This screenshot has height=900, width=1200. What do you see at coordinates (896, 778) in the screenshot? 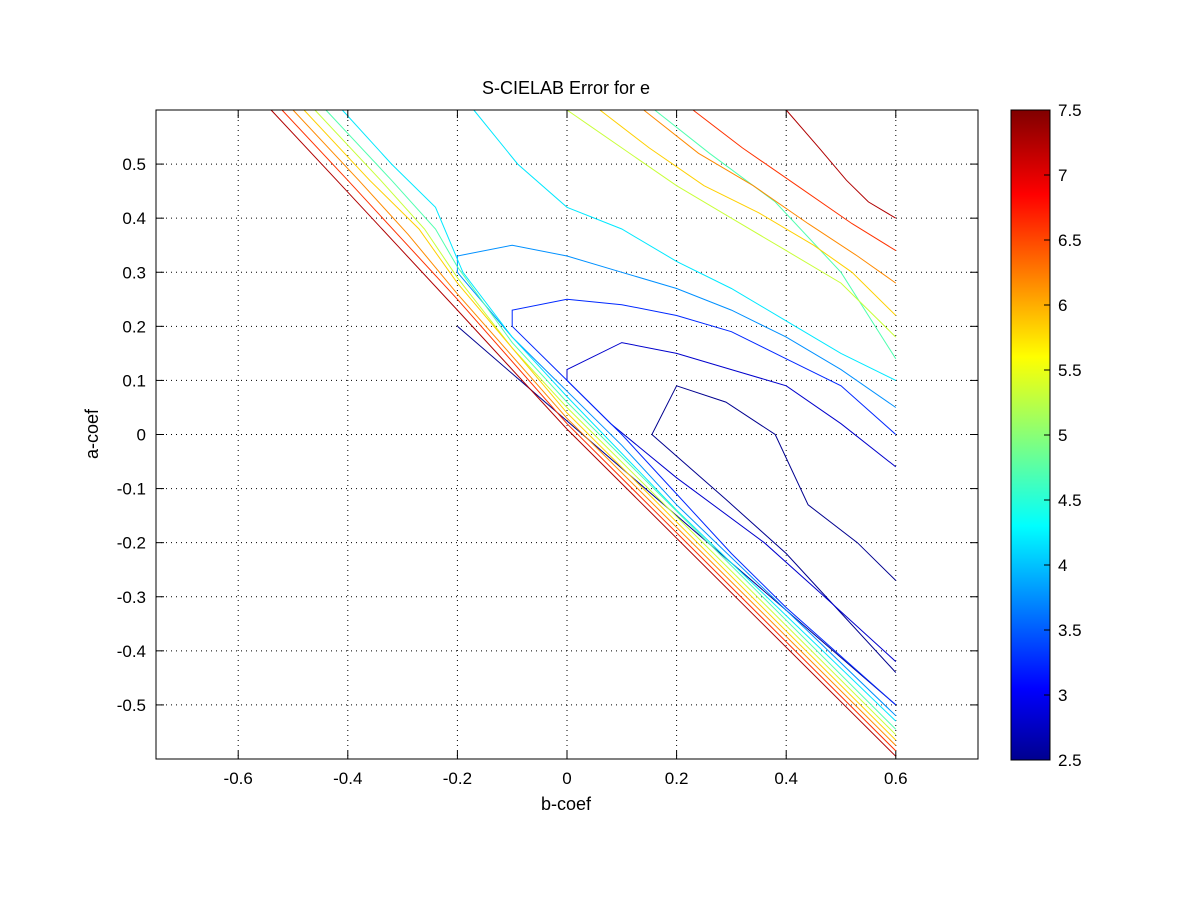
I see `x-tick-label: 0.6` at bounding box center [896, 778].